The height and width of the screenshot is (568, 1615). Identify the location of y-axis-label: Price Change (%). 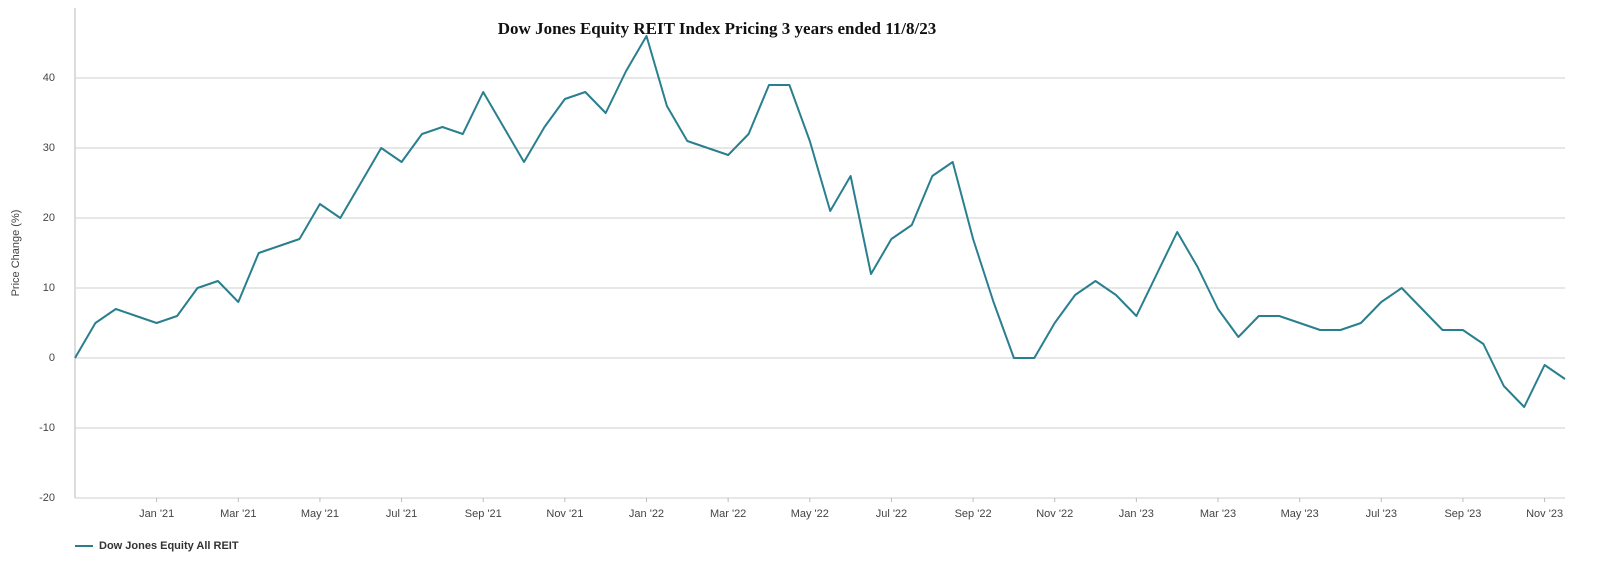
(16, 253).